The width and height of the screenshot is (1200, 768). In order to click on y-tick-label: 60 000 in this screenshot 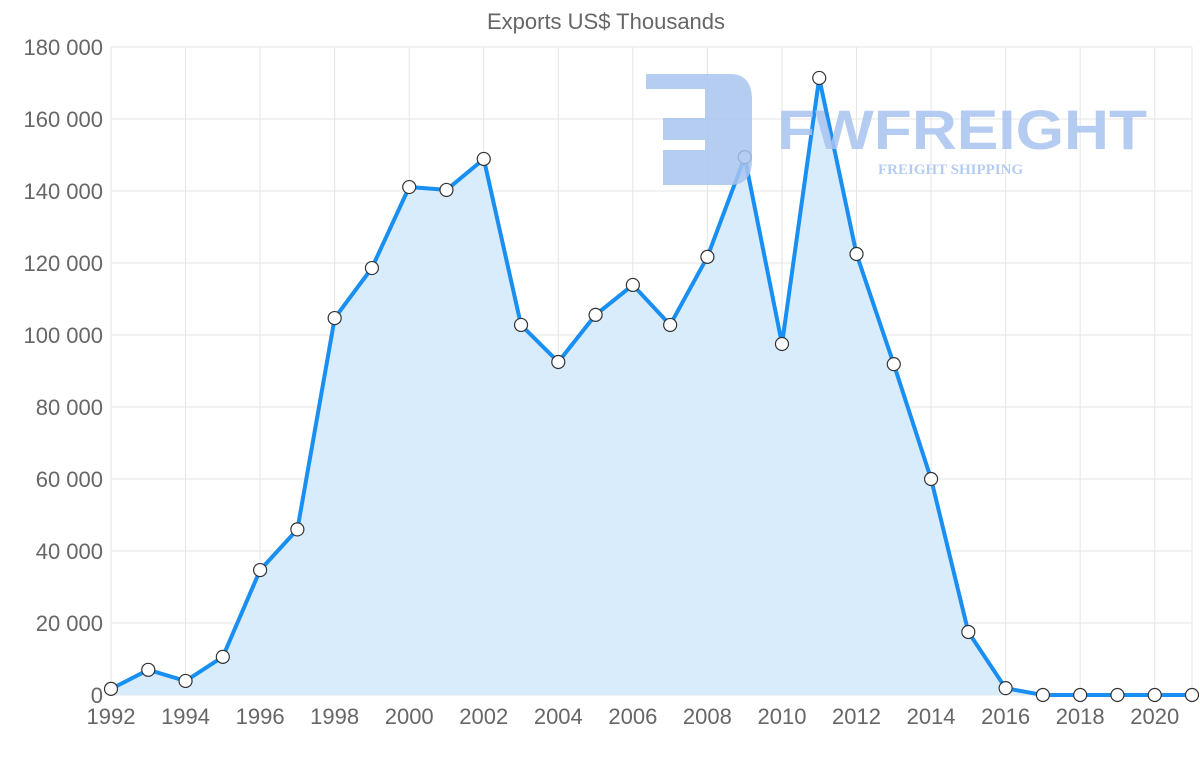, I will do `click(69, 479)`.